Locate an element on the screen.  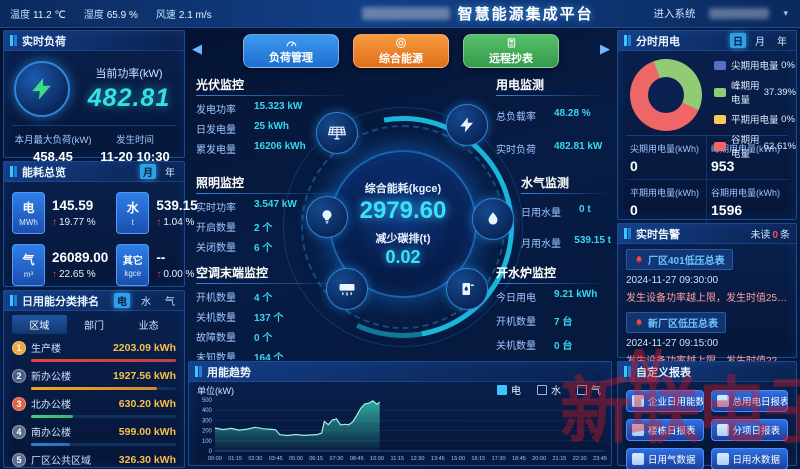
occur-time-label: 发生时间 is located at coordinates (134, 140).